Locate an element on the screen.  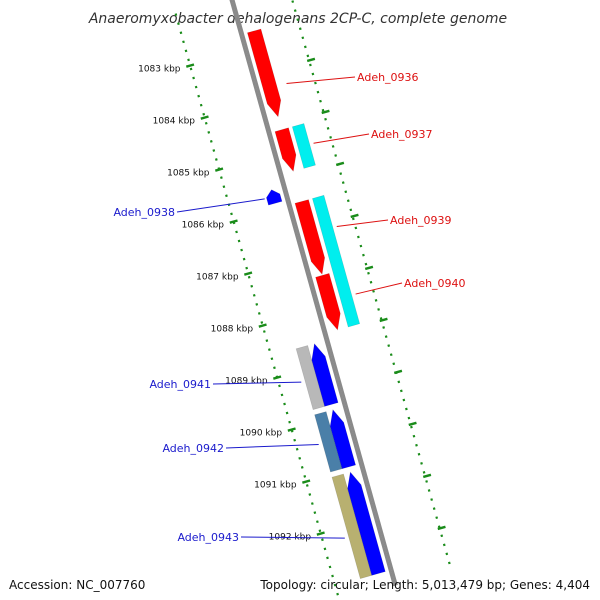
scale-tick-label: 1085 kbp is located at coordinates (188, 173).